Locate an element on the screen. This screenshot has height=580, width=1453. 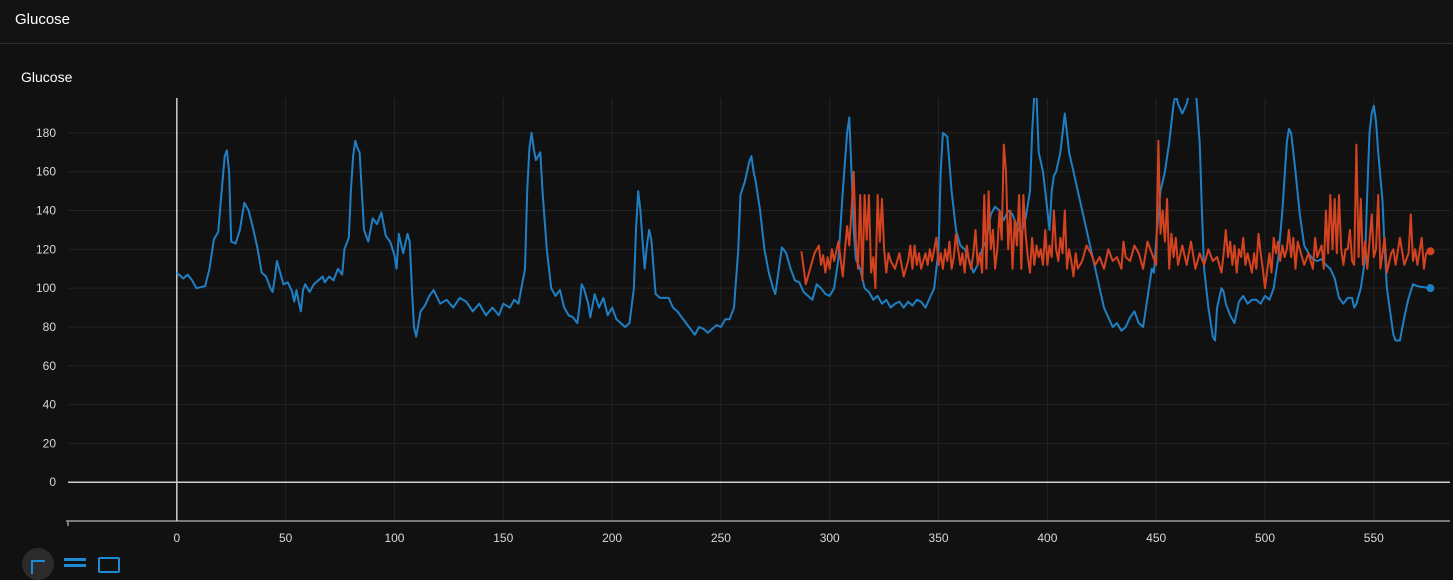
y-tick-label: 120 is located at coordinates (46, 249).